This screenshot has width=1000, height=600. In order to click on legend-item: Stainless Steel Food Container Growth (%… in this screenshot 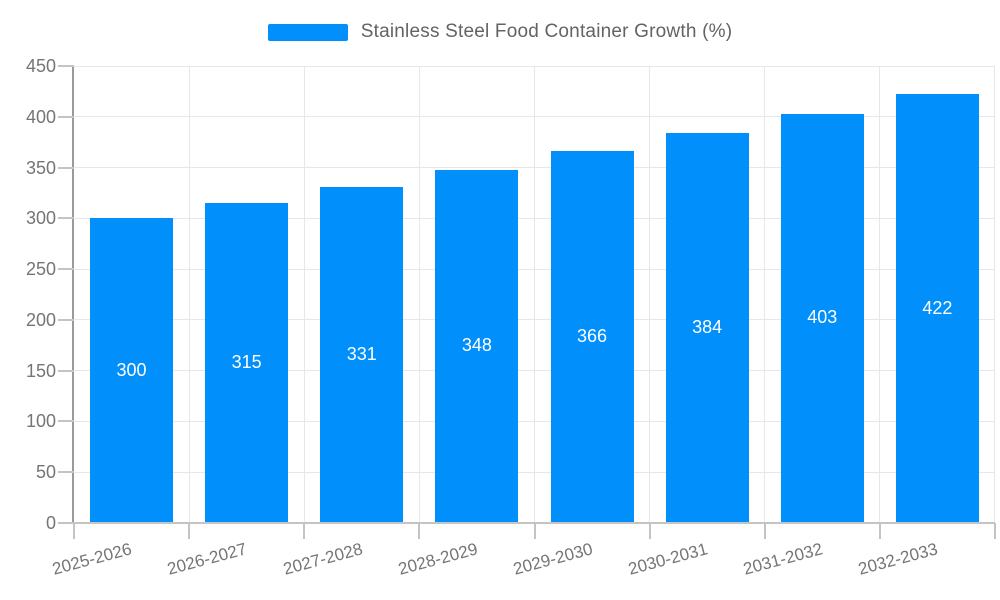, I will do `click(500, 32)`.